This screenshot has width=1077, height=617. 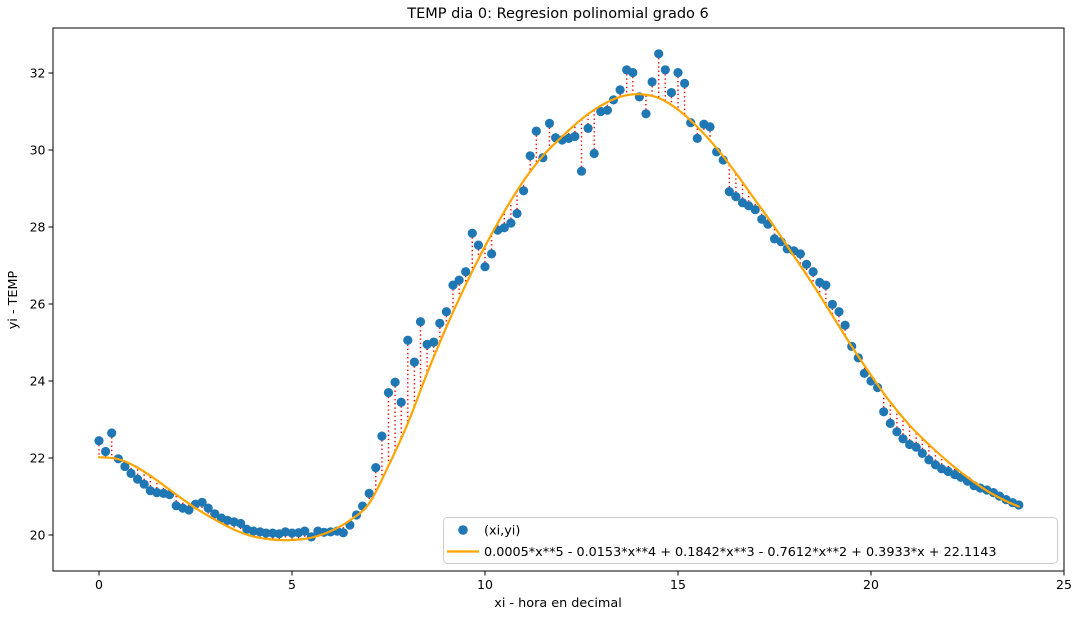 I want to click on x-tick-label: 15, so click(x=678, y=584).